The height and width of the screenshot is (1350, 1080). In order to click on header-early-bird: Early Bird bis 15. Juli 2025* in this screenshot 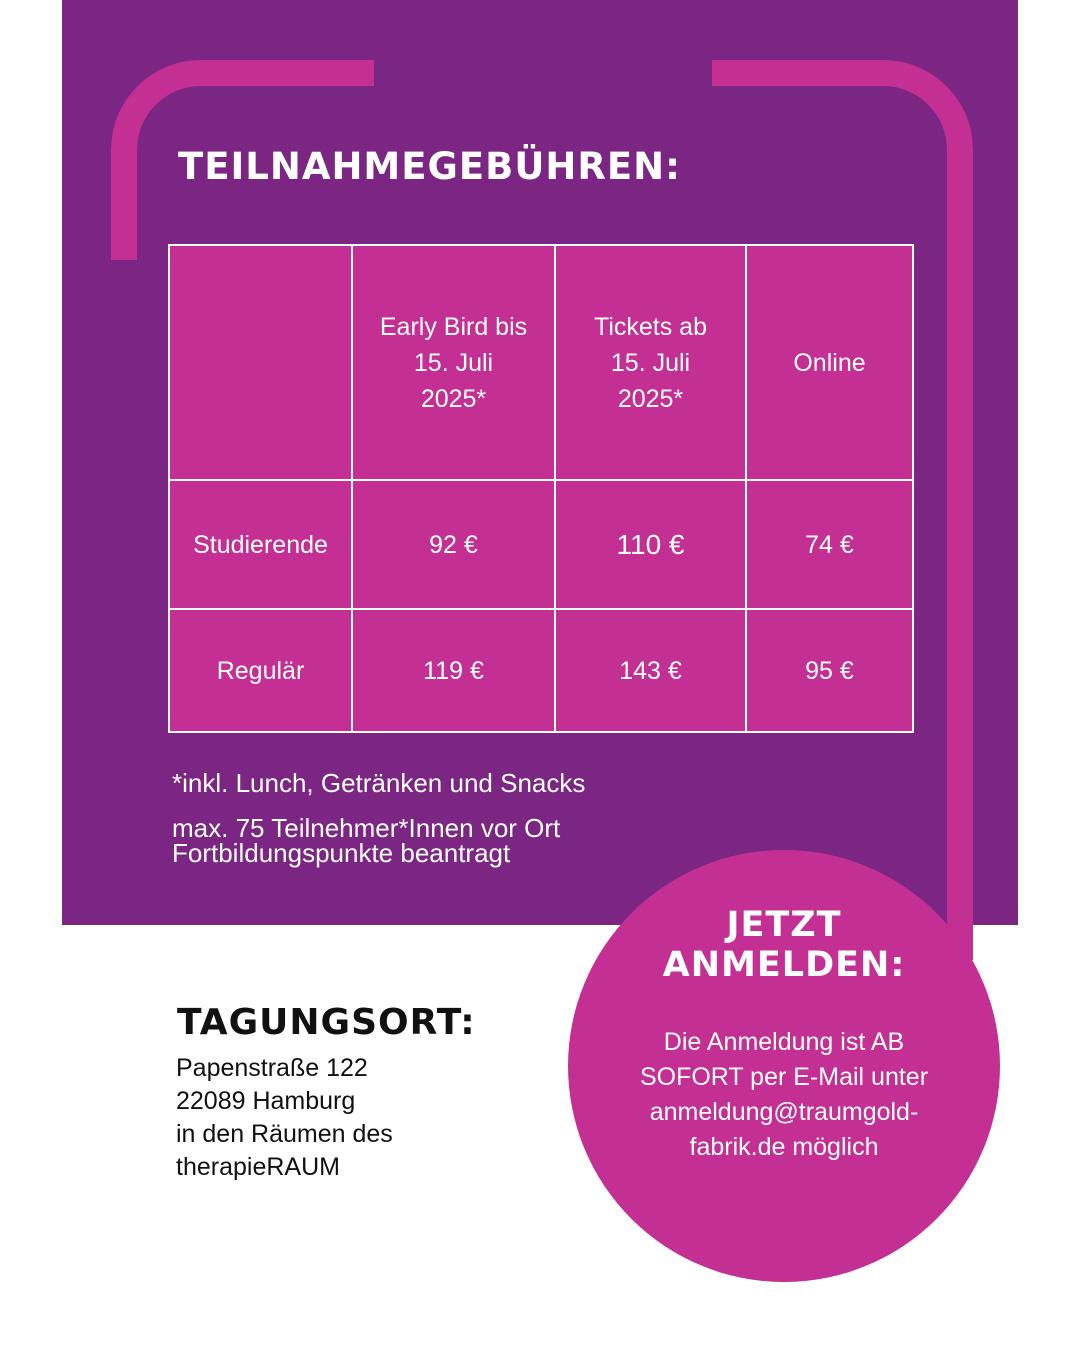, I will do `click(453, 362)`.